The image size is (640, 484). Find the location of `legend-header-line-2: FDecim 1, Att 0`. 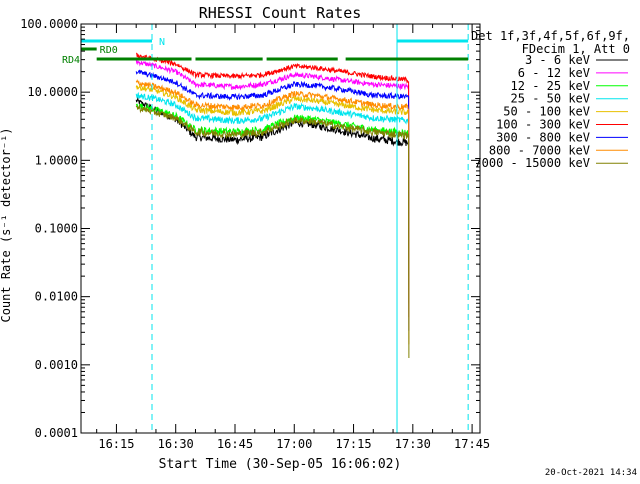

legend-header-line-2: FDecim 1, Att 0 is located at coordinates (576, 49).